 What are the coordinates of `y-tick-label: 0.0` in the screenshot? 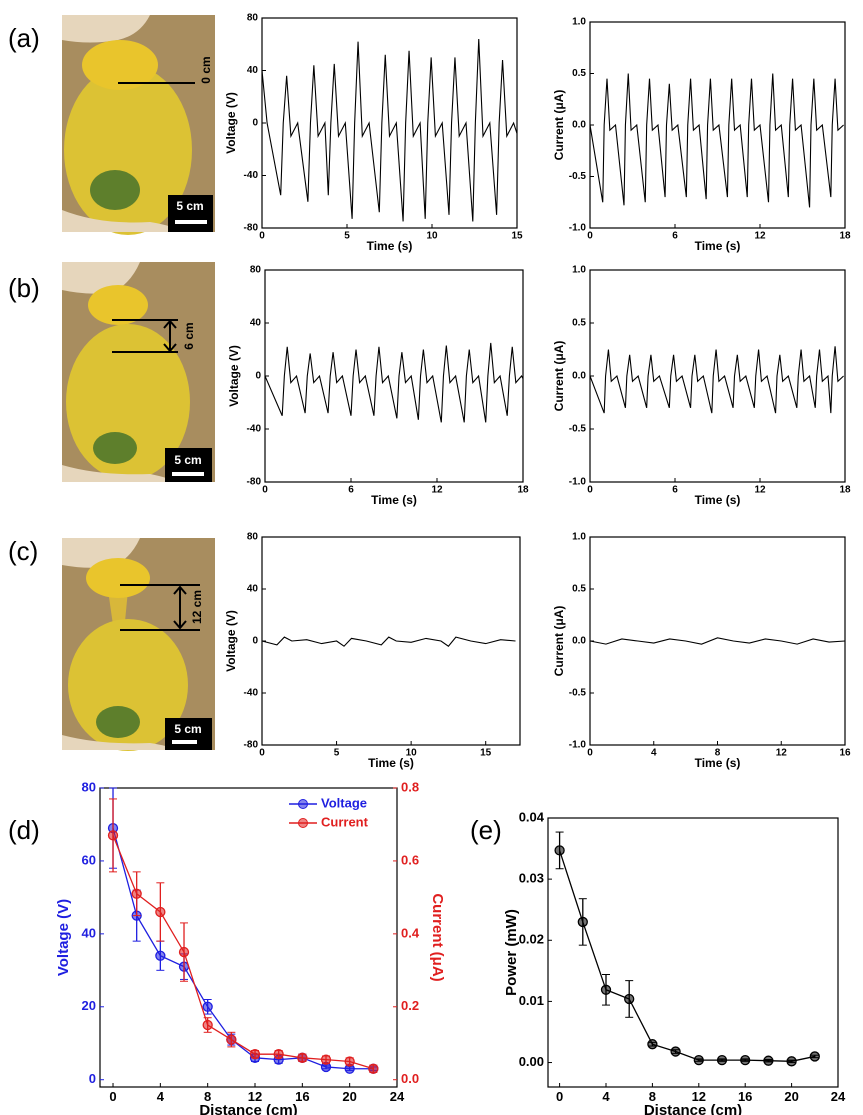 It's located at (579, 376).